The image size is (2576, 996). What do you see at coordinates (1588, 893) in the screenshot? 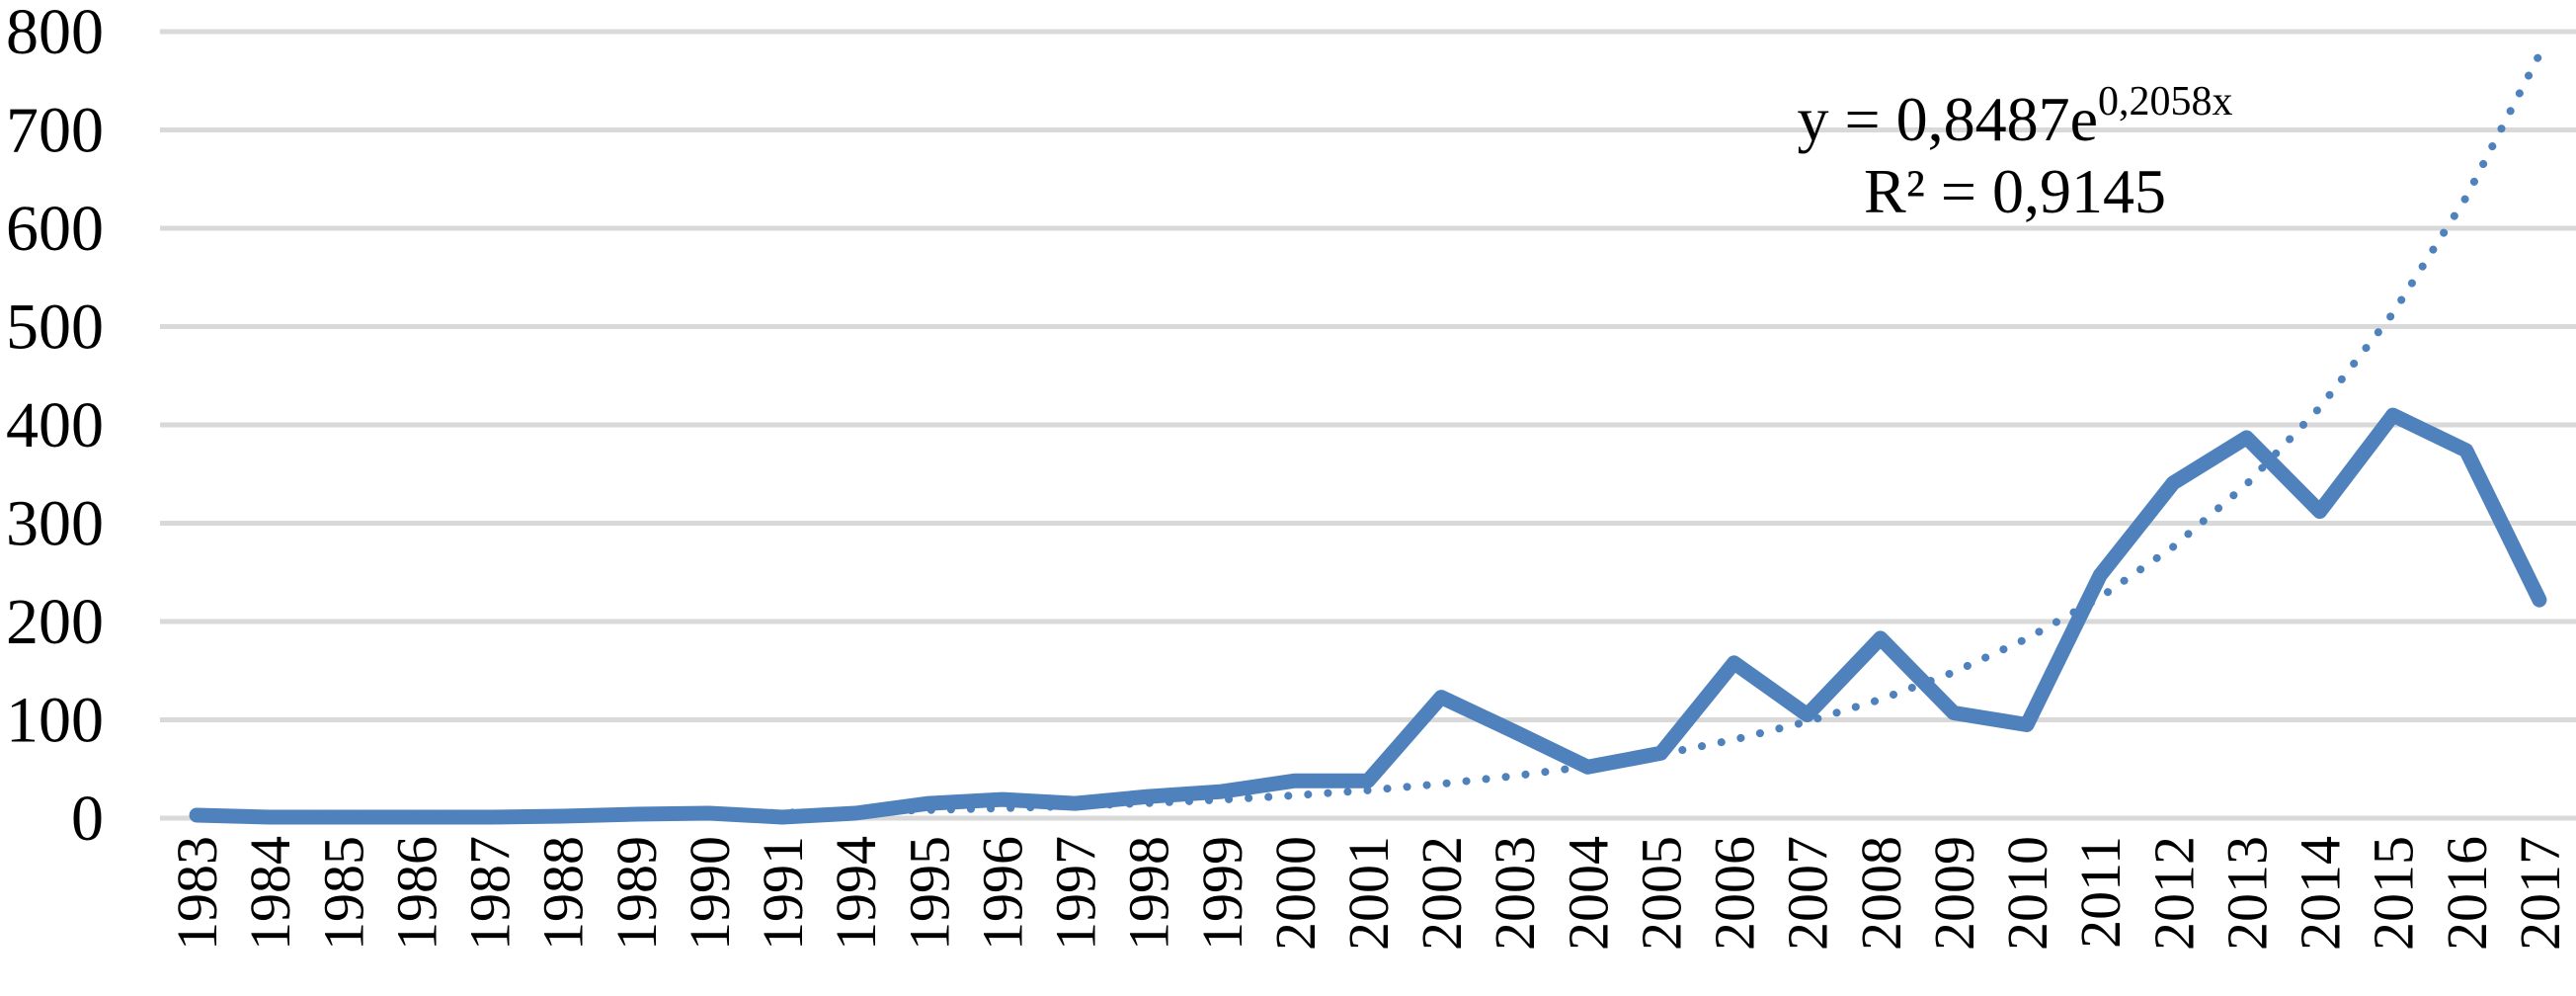
I see `x-tick-label: 2004` at bounding box center [1588, 893].